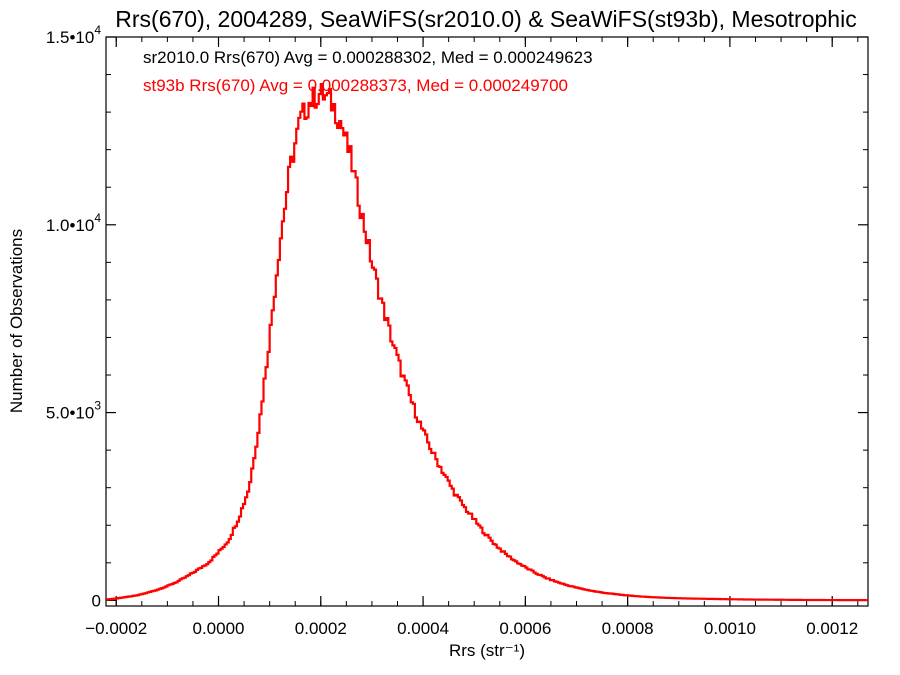 The width and height of the screenshot is (900, 675). Describe the element at coordinates (74, 35) in the screenshot. I see `y-tick-label: 1.5•104` at that location.